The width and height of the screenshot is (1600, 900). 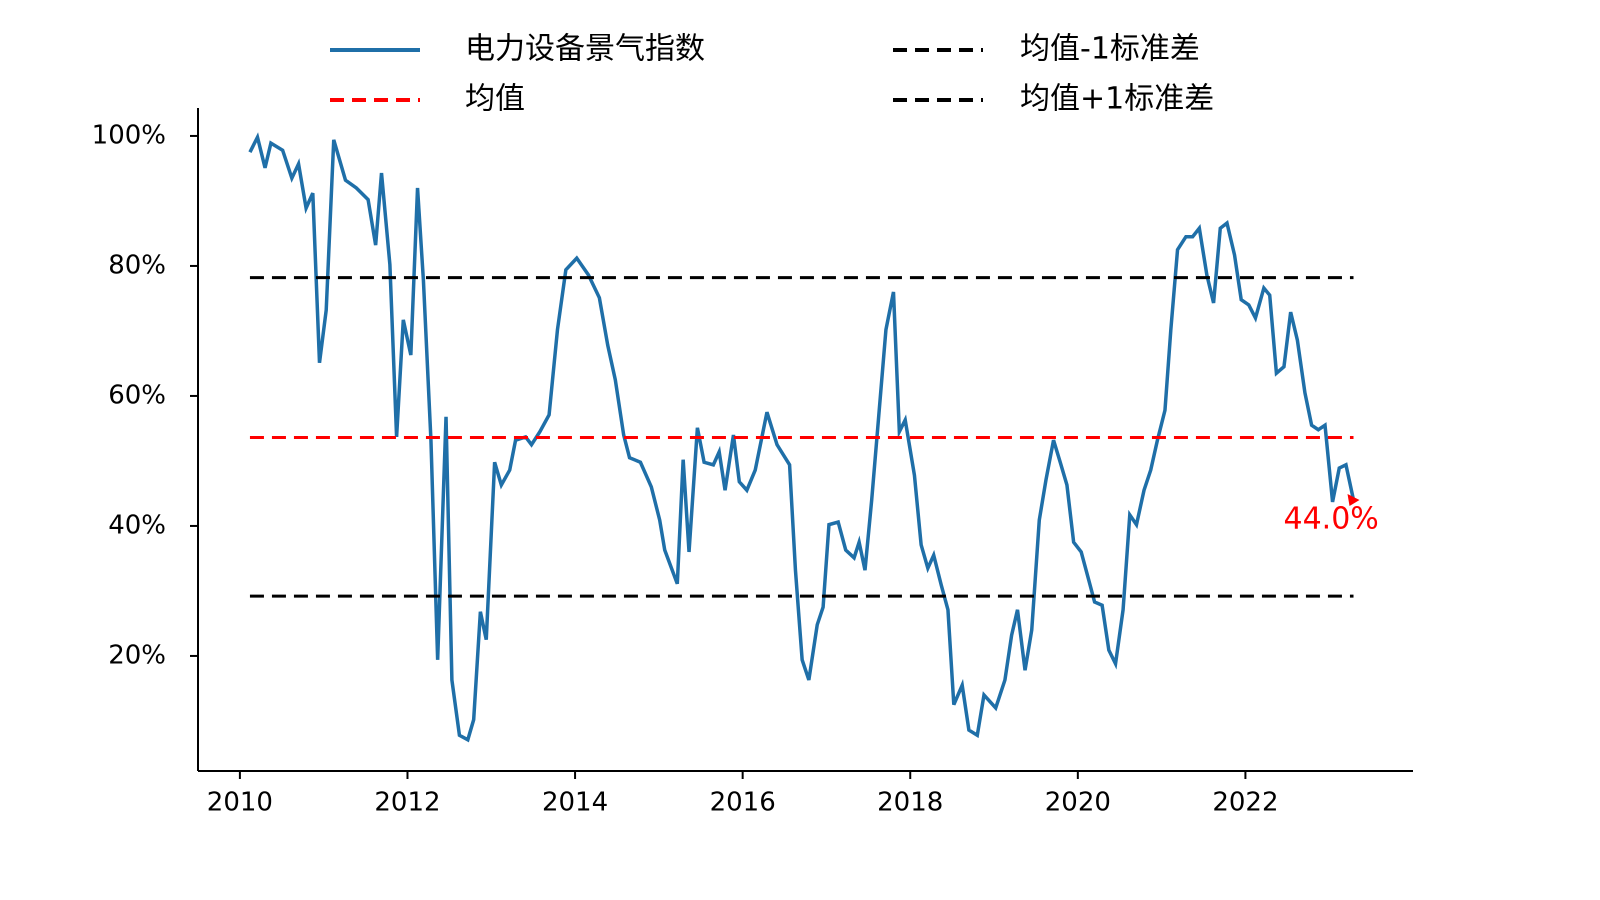 What do you see at coordinates (910, 803) in the screenshot?
I see `x-tick-label: 2018` at bounding box center [910, 803].